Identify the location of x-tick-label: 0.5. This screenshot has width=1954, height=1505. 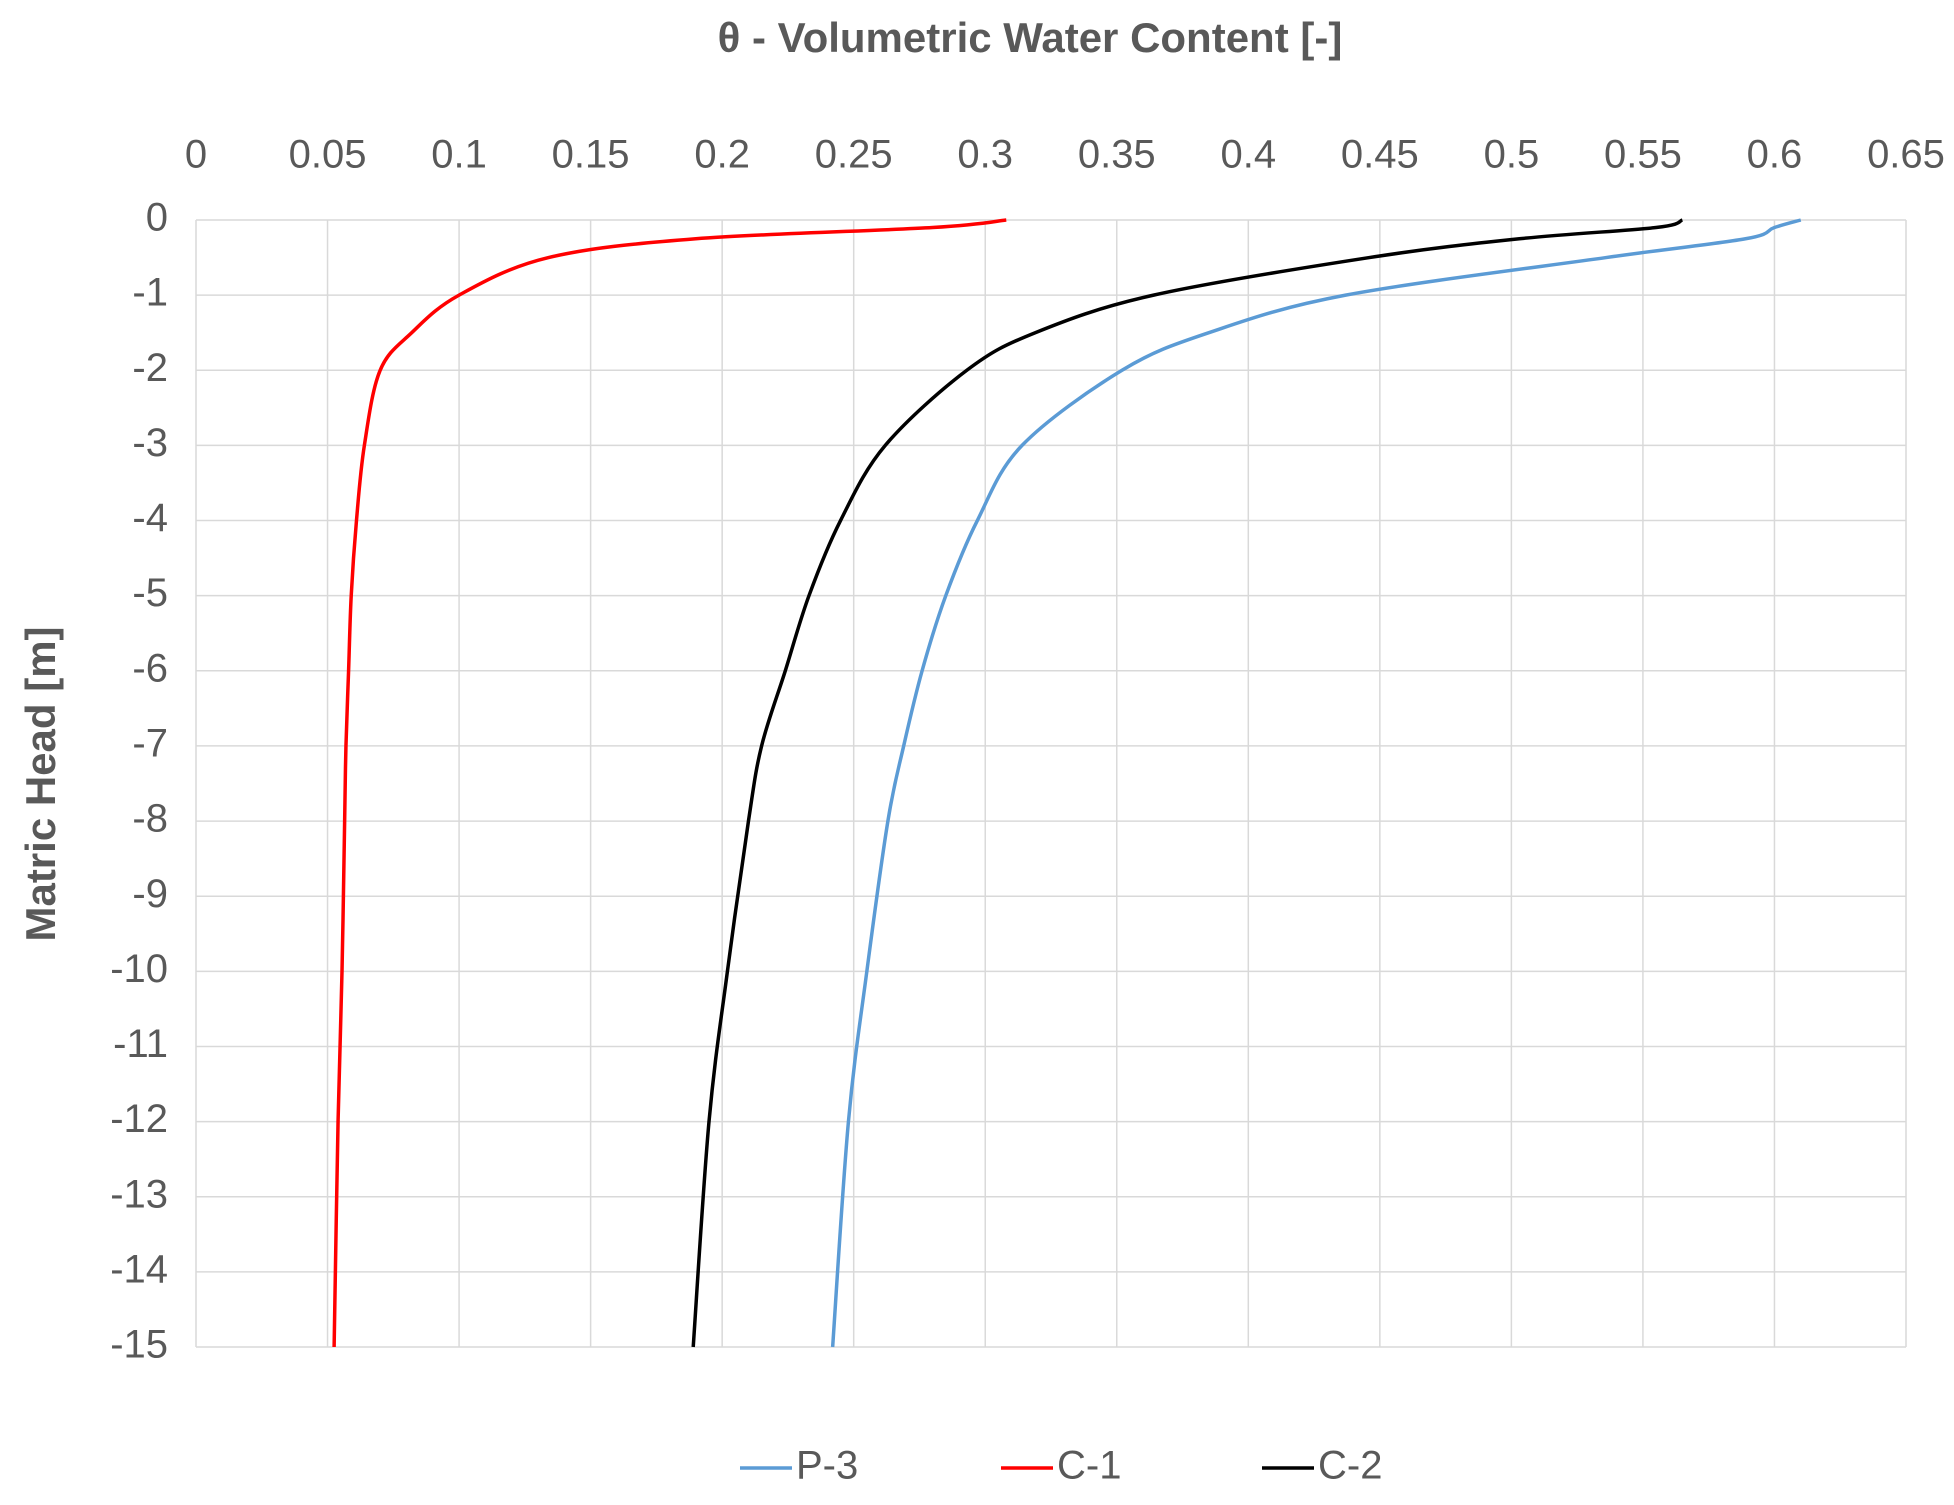
(1512, 155).